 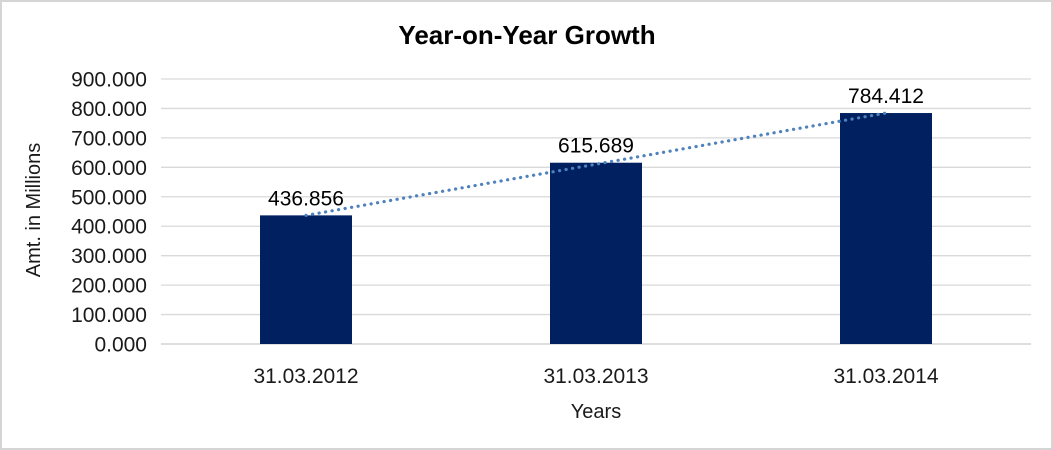 I want to click on y-tick-label: 700.000, so click(x=109, y=138).